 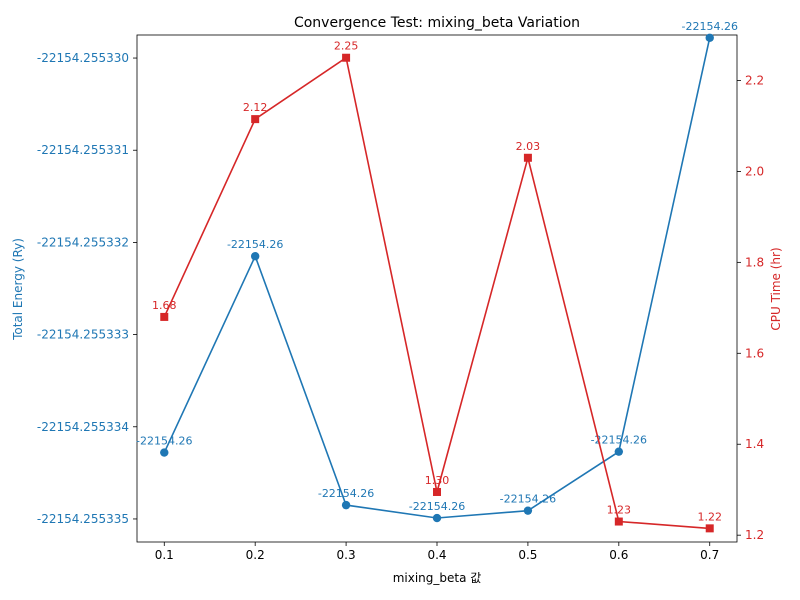 What do you see at coordinates (83, 242) in the screenshot?
I see `y-left-tick-label: -22154.255332` at bounding box center [83, 242].